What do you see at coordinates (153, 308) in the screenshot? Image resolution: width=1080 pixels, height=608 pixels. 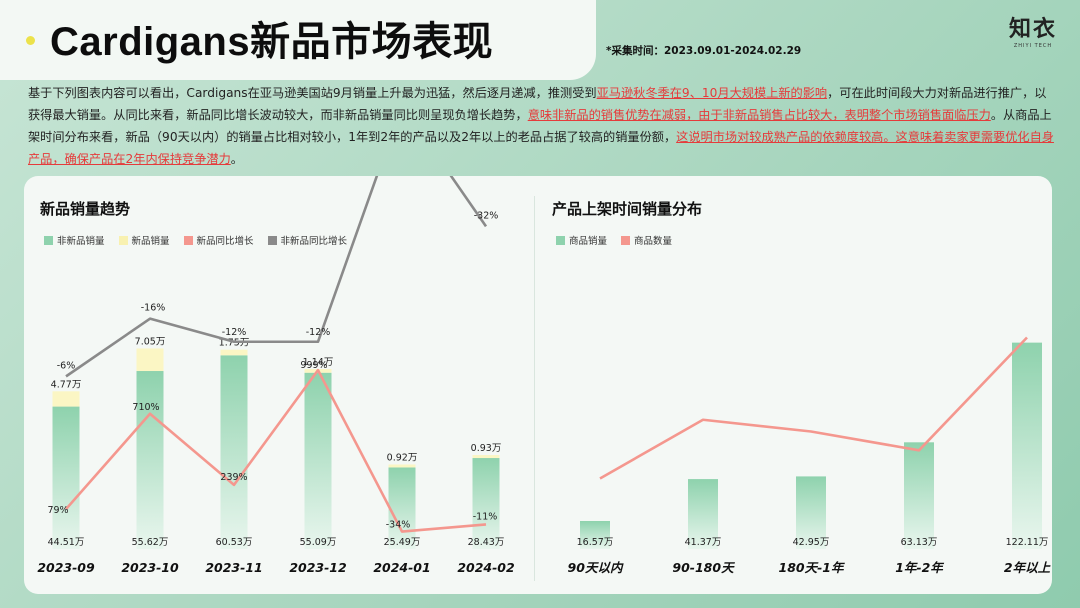 I see `label-non-new-yoy: -16%` at bounding box center [153, 308].